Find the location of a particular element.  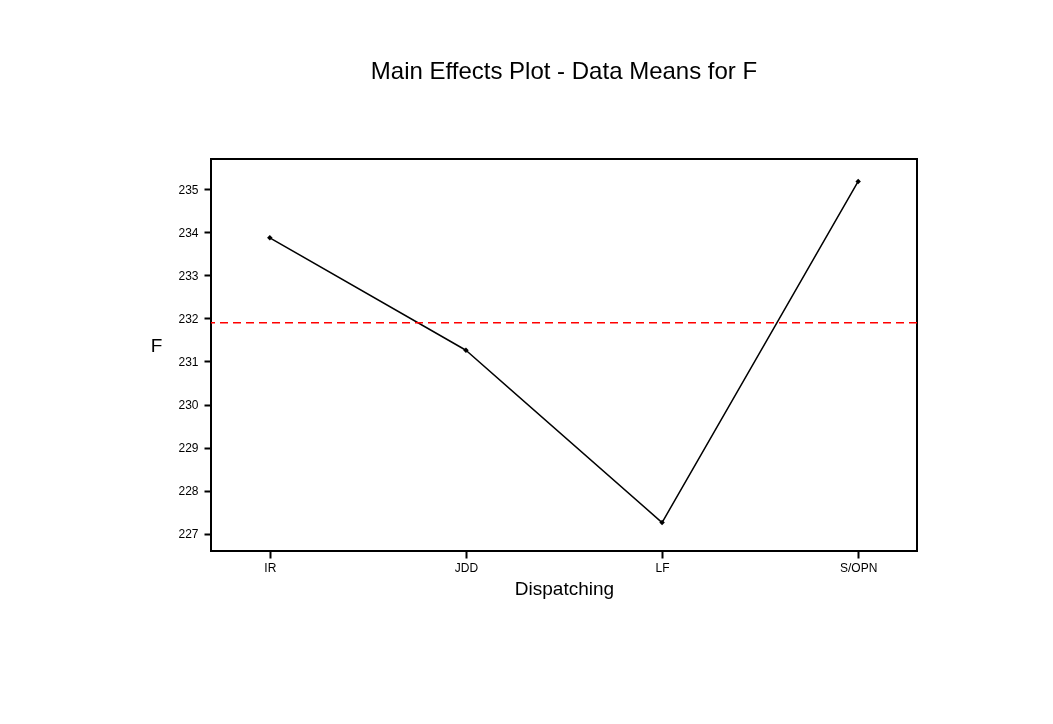

y-tick-label: 227 is located at coordinates (188, 534).